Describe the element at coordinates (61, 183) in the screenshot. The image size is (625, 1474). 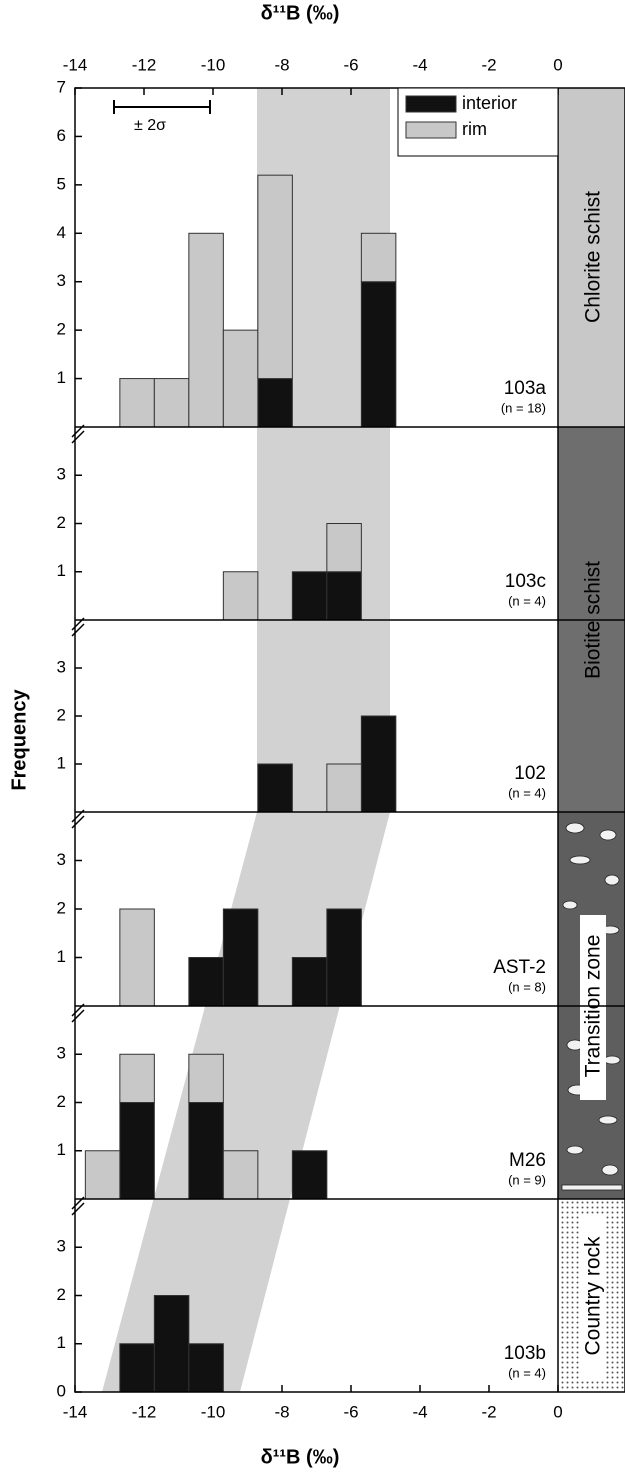
I see `y-tick-label: 5` at that location.